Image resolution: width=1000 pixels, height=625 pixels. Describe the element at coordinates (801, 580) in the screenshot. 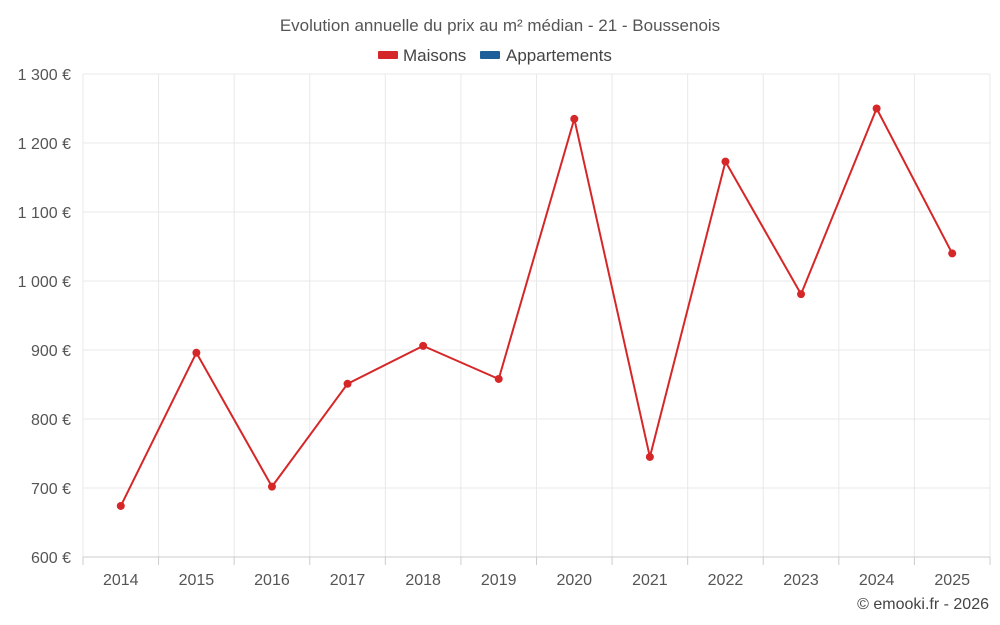

I see `x-tick-label: 2023` at that location.